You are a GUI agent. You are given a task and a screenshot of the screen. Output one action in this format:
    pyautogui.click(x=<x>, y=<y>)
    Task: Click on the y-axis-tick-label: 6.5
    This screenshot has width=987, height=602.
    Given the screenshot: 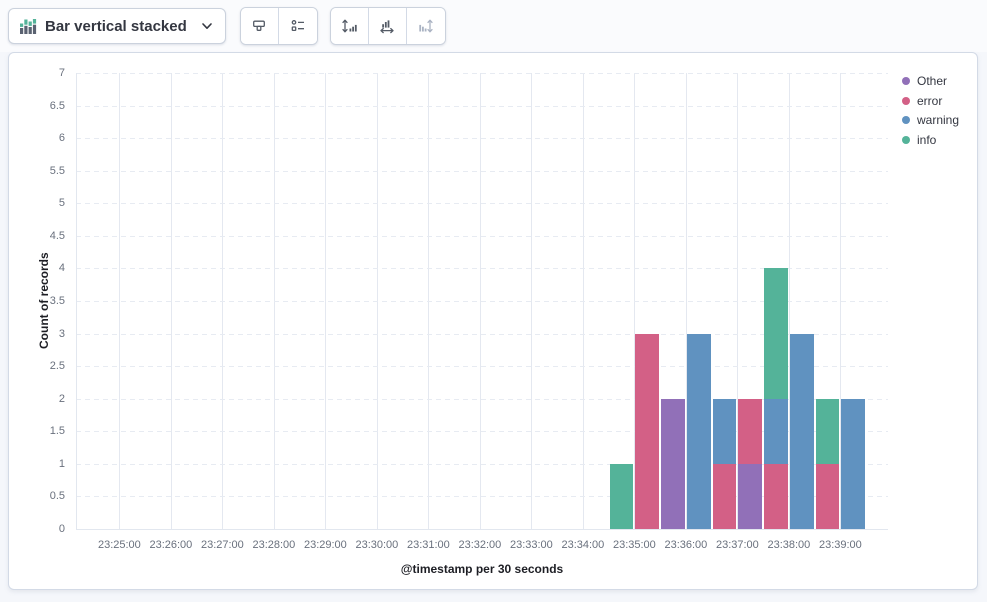 What is the action you would take?
    pyautogui.click(x=57, y=105)
    